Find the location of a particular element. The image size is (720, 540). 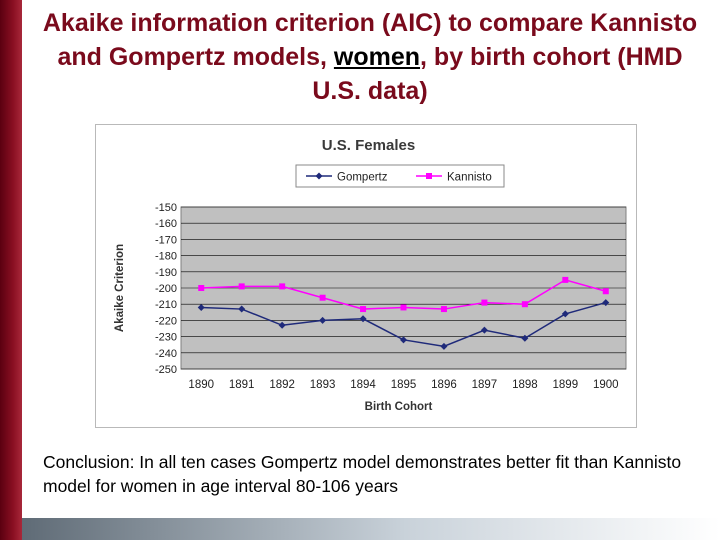

legend-label-kannisto: Kannisto is located at coordinates (469, 178).